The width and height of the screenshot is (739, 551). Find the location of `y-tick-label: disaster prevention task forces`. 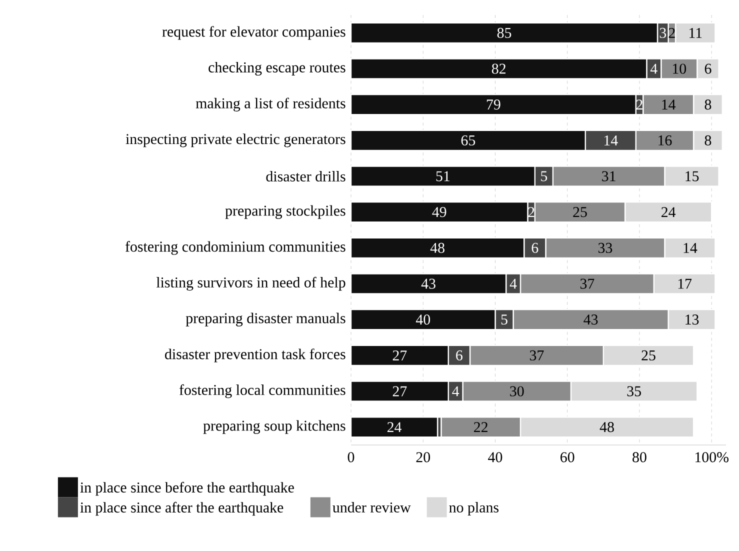

y-tick-label: disaster prevention task forces is located at coordinates (255, 355).